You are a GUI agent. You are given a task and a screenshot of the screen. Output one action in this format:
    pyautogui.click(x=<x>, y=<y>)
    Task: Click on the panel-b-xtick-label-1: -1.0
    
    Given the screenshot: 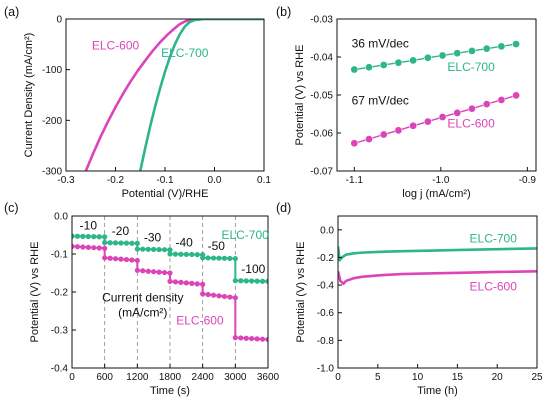 What is the action you would take?
    pyautogui.click(x=441, y=180)
    